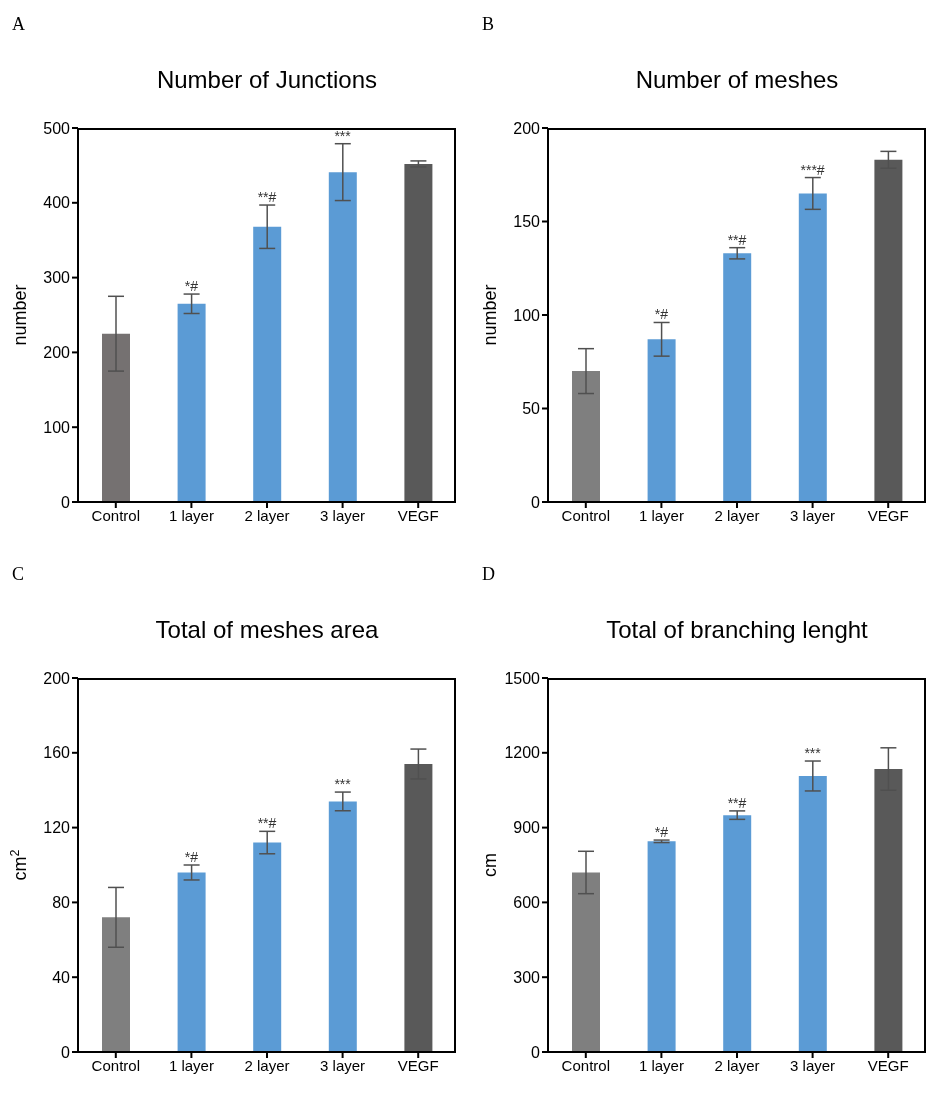 This screenshot has width=947, height=1118. Describe the element at coordinates (737, 630) in the screenshot. I see `chart-title: Total of branching lenght` at that location.